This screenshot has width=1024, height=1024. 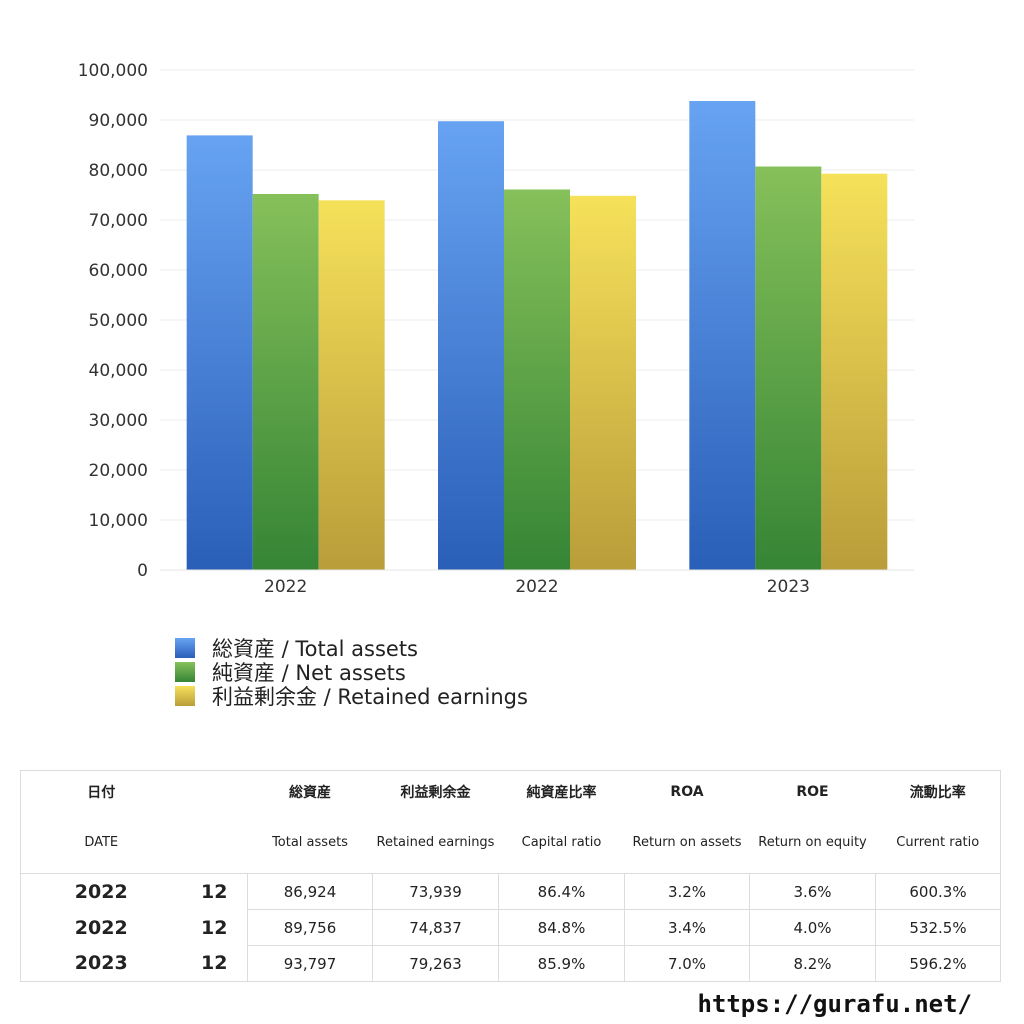 I want to click on cell-retained-earnings: 79,263, so click(x=435, y=963).